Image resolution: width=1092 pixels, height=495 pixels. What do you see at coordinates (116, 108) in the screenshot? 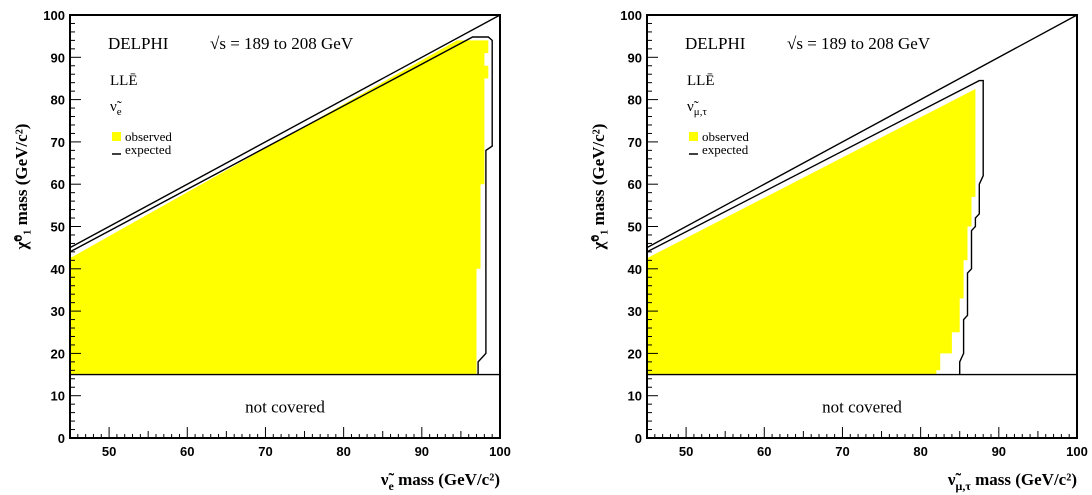
I see `particle-label: ν̃e` at bounding box center [116, 108].